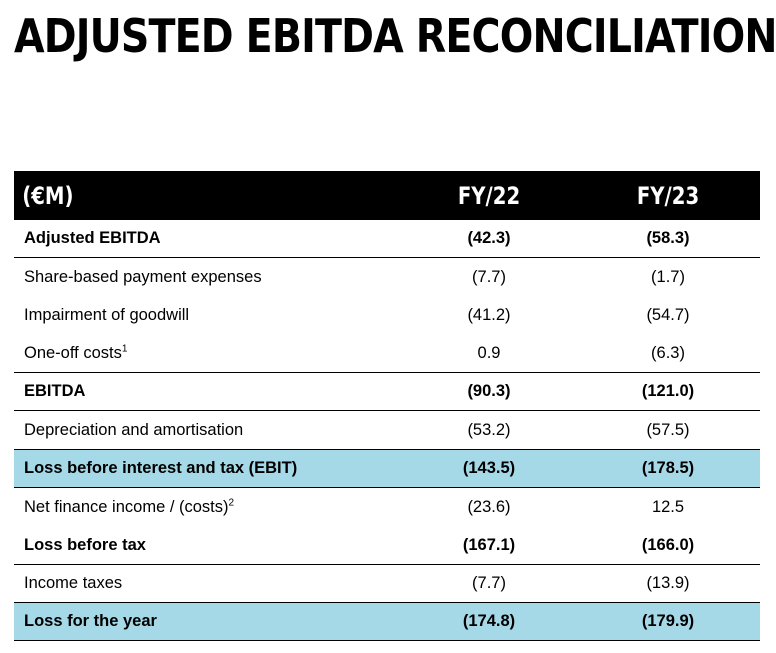 This screenshot has height=653, width=776. Describe the element at coordinates (489, 195) in the screenshot. I see `fy22-header: FY/22` at that location.